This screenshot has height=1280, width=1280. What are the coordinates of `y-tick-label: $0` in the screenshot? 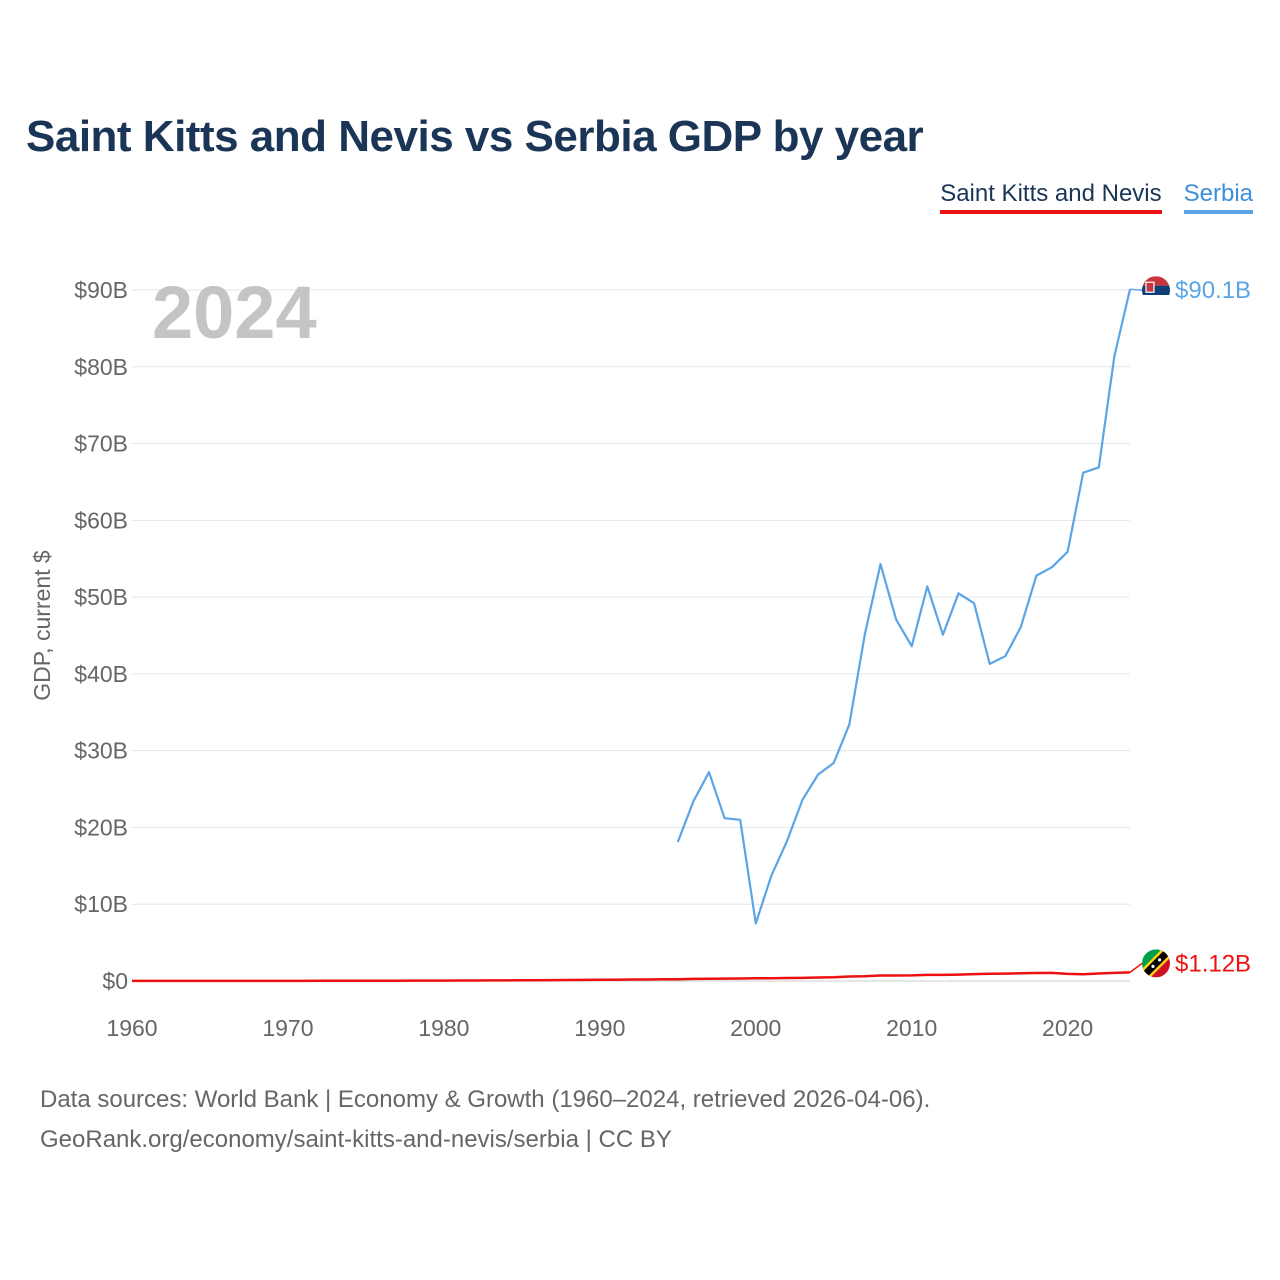 It's located at (115, 981).